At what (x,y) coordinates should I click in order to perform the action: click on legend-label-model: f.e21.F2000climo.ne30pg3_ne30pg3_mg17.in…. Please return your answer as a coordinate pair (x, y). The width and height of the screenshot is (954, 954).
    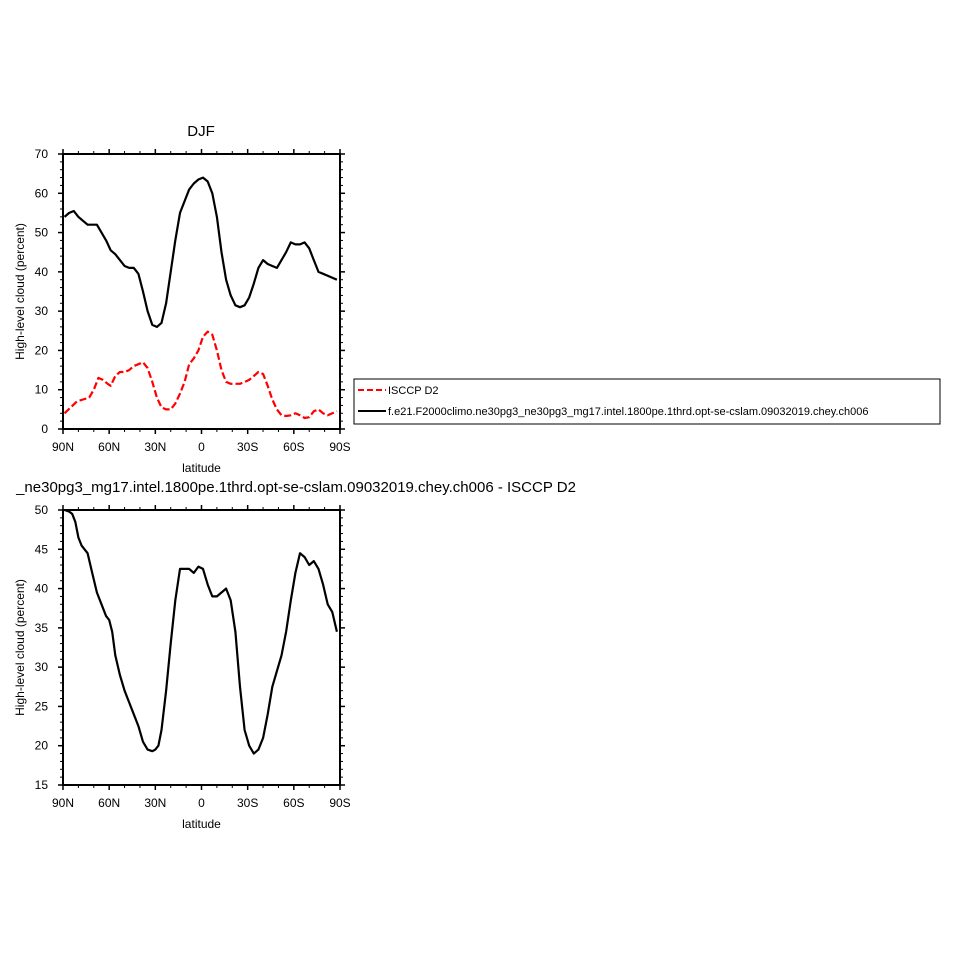
    Looking at the image, I should click on (628, 412).